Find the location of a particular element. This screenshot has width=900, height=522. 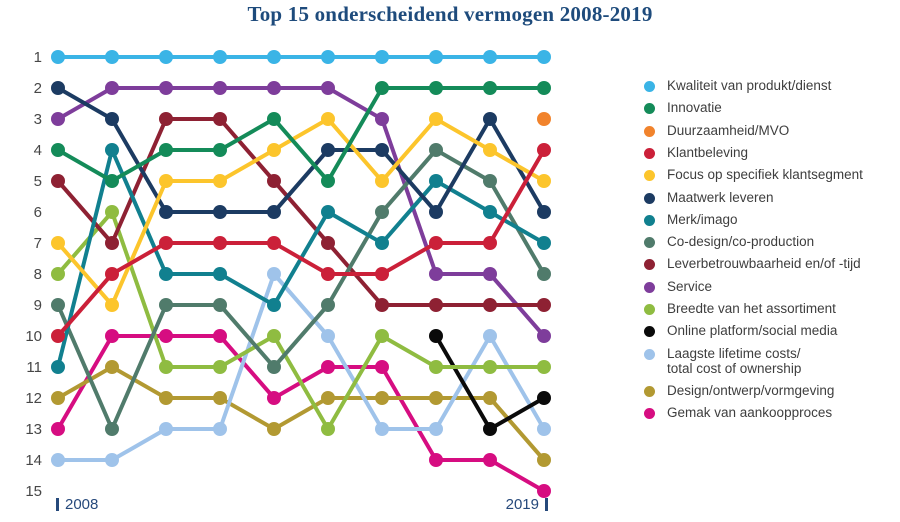

axis-tick-left is located at coordinates (57, 504).